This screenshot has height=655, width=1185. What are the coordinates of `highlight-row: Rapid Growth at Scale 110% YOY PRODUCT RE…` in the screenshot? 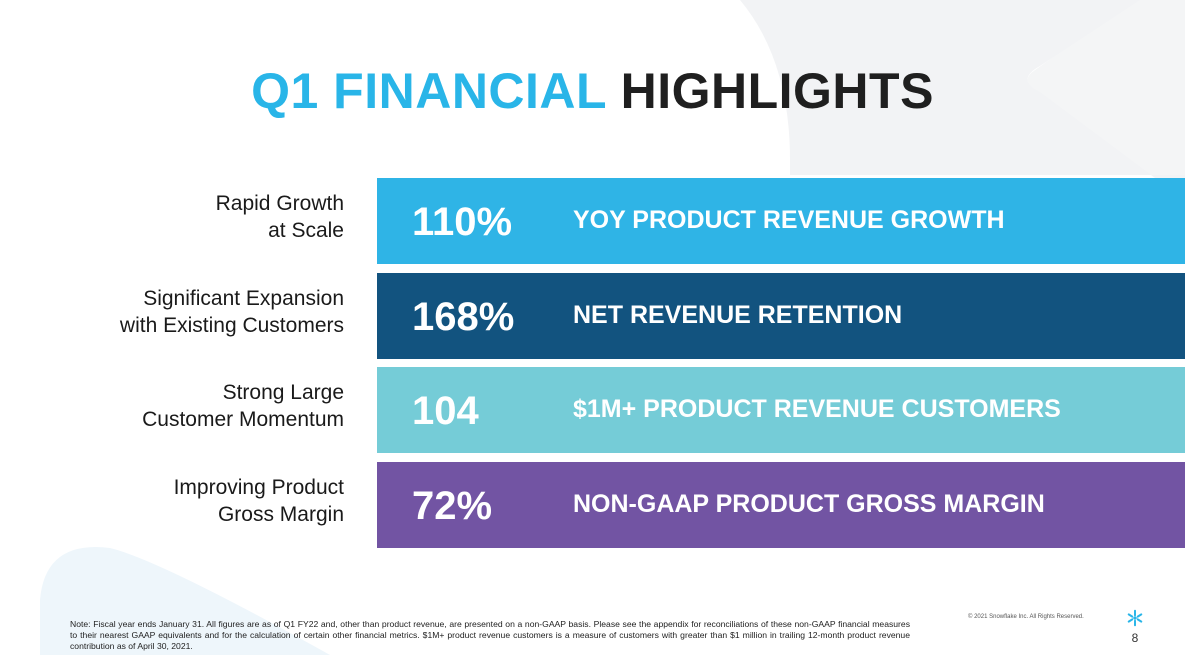 It's located at (592, 221).